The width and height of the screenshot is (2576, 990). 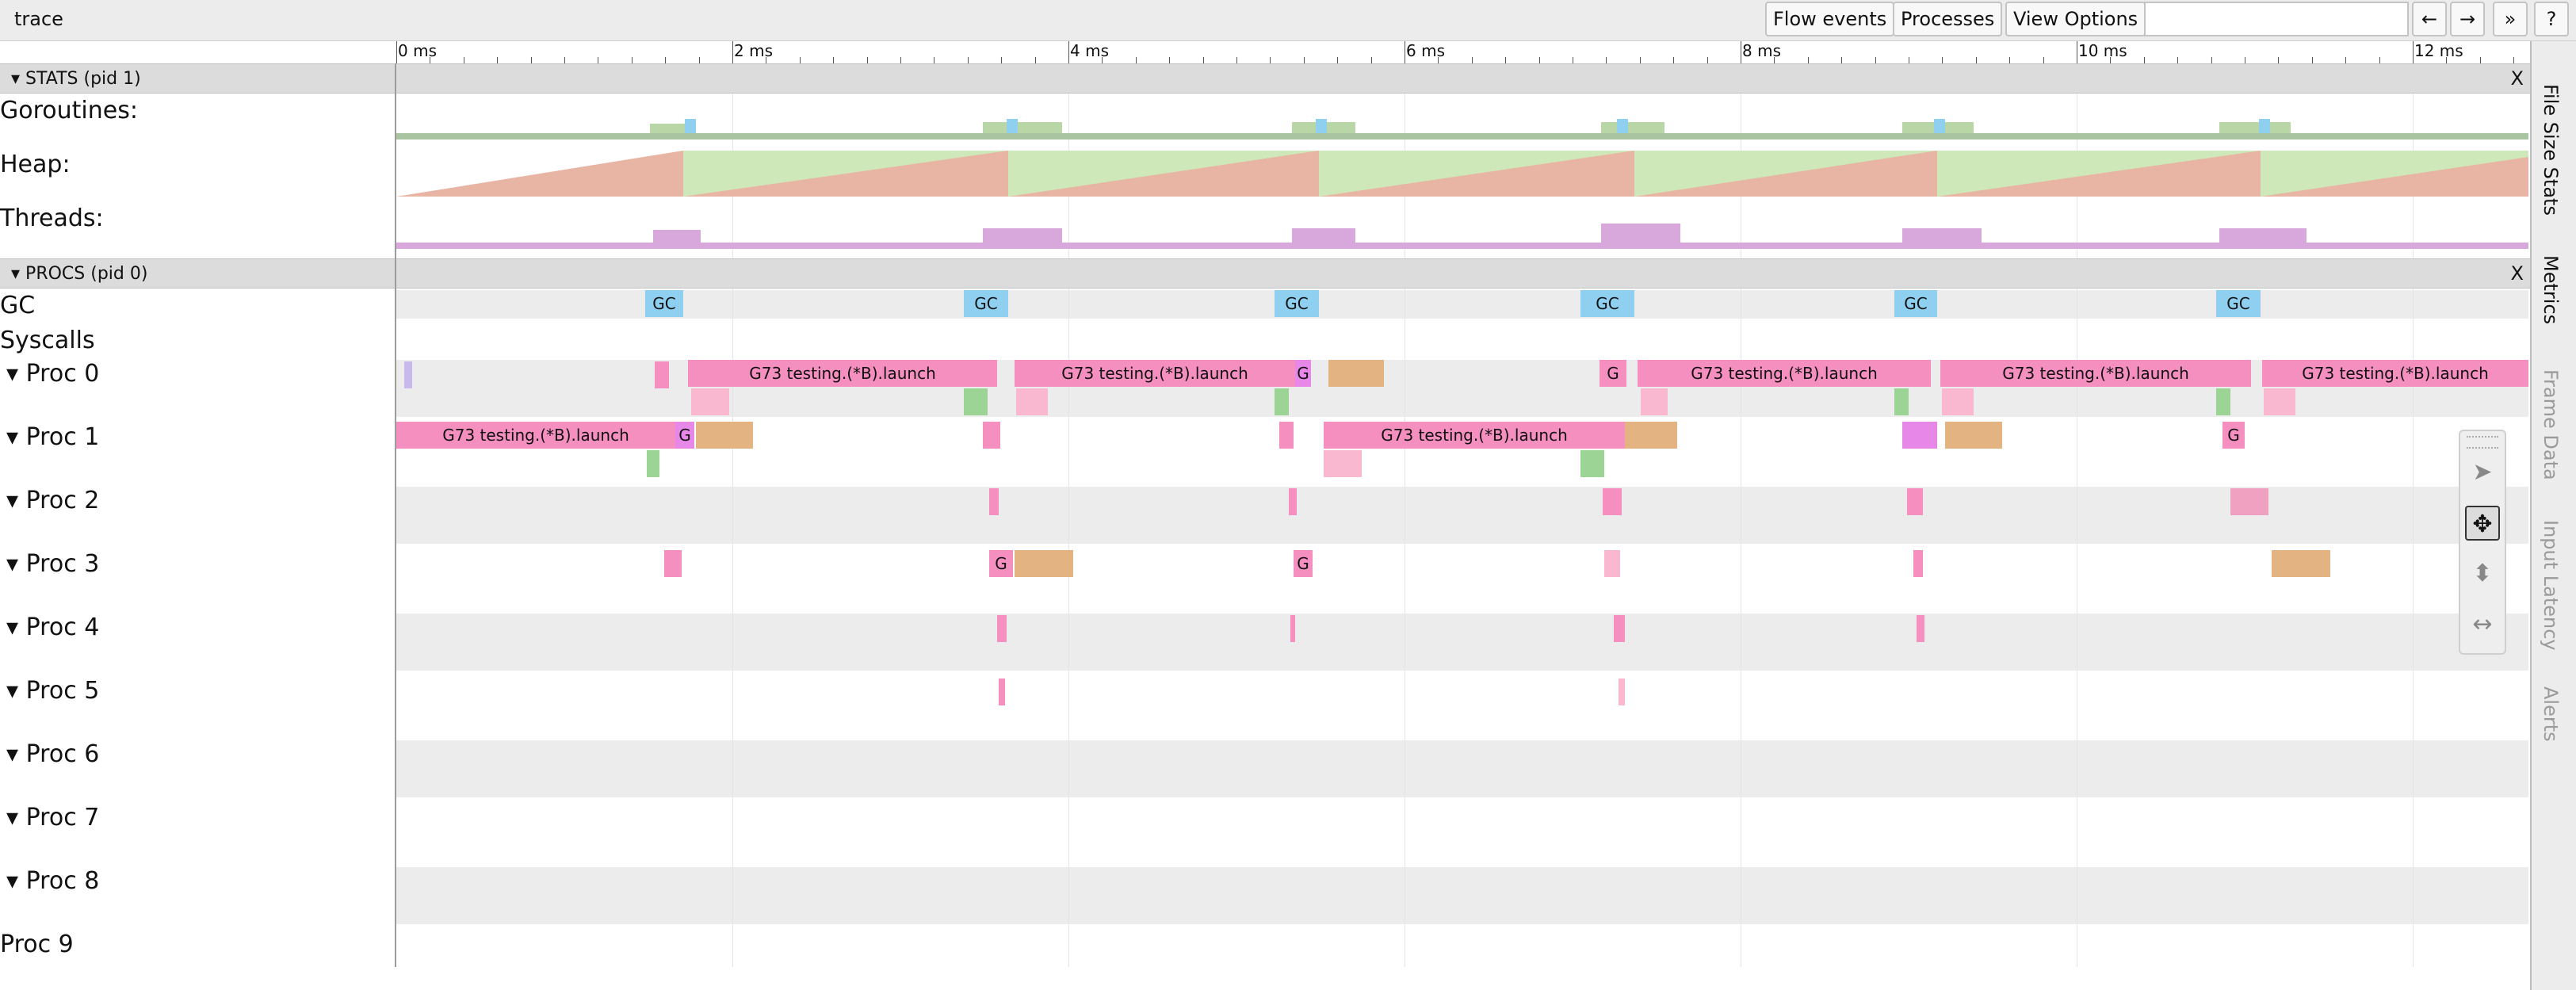 I want to click on drag-handle, so click(x=2482, y=442).